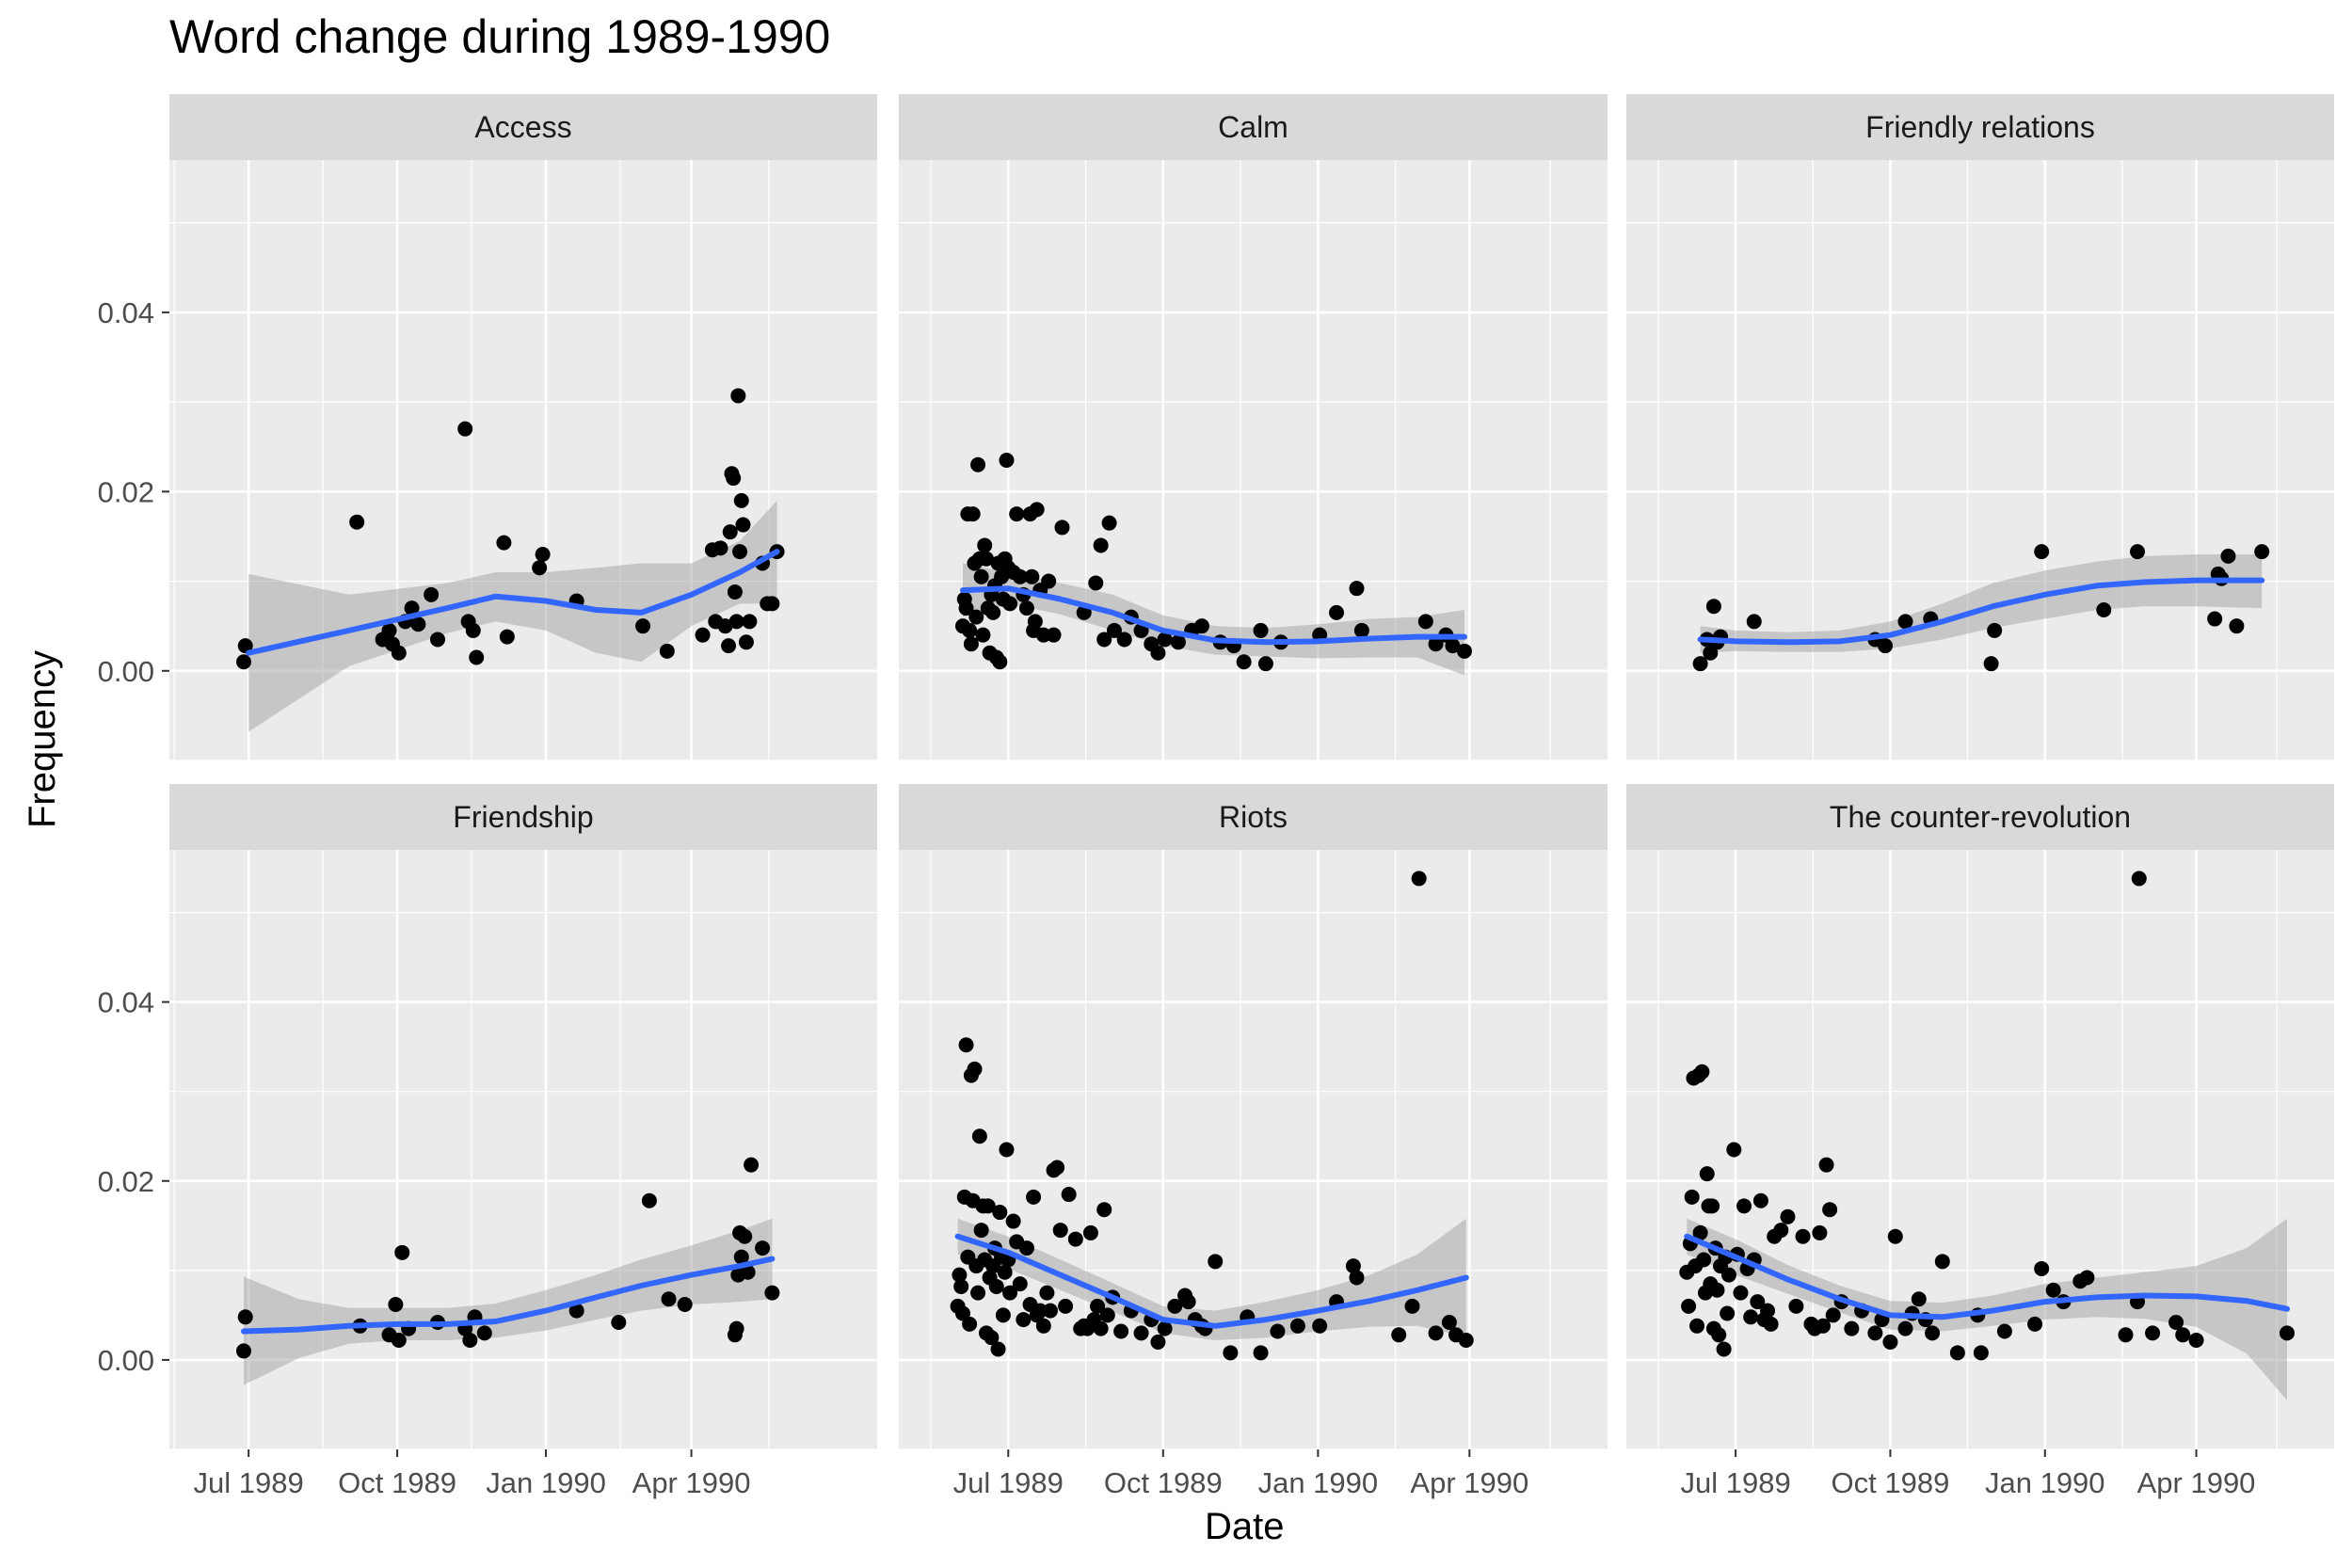 This screenshot has width=2352, height=1568. Describe the element at coordinates (1213, 615) in the screenshot. I see `smooth-line` at that location.